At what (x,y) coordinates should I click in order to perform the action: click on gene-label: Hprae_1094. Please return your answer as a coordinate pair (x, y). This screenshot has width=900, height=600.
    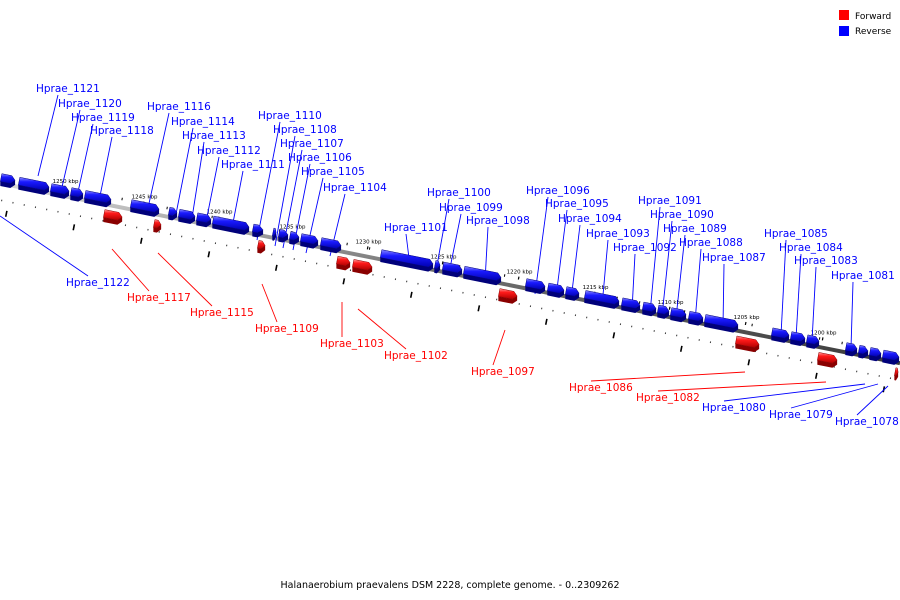
    Looking at the image, I should click on (590, 219).